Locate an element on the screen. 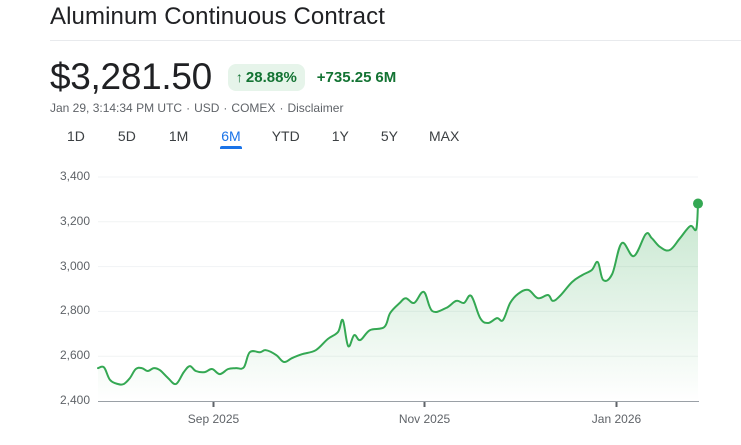 Image resolution: width=741 pixels, height=445 pixels. tab-ytd: YTD is located at coordinates (285, 136).